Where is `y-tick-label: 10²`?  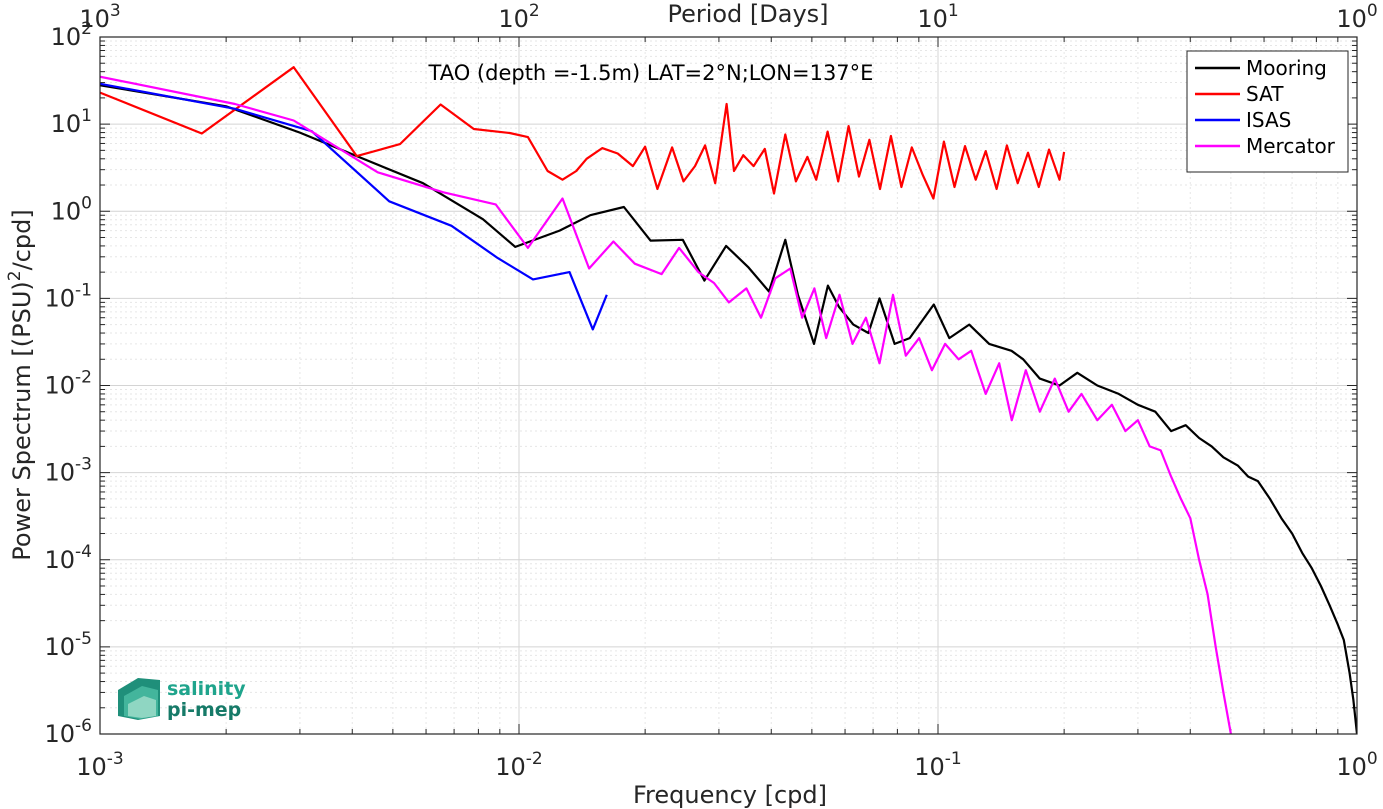
y-tick-label: 10² is located at coordinates (71, 35).